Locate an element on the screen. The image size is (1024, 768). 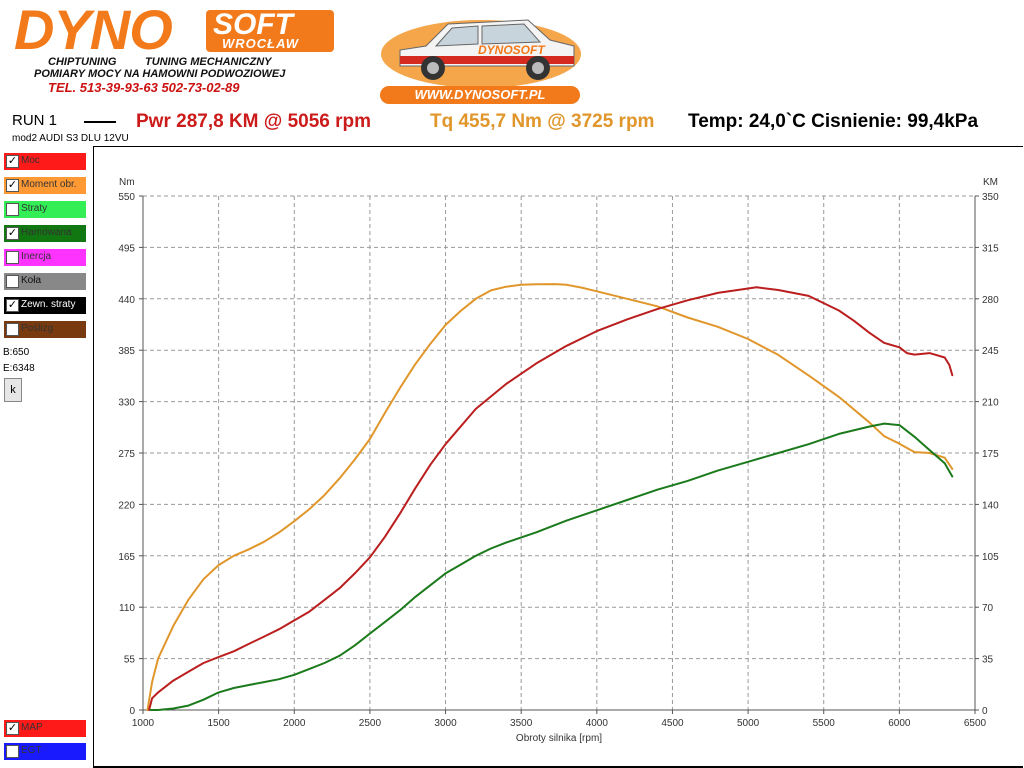
y-tick-label-right: 350 is located at coordinates (990, 197).